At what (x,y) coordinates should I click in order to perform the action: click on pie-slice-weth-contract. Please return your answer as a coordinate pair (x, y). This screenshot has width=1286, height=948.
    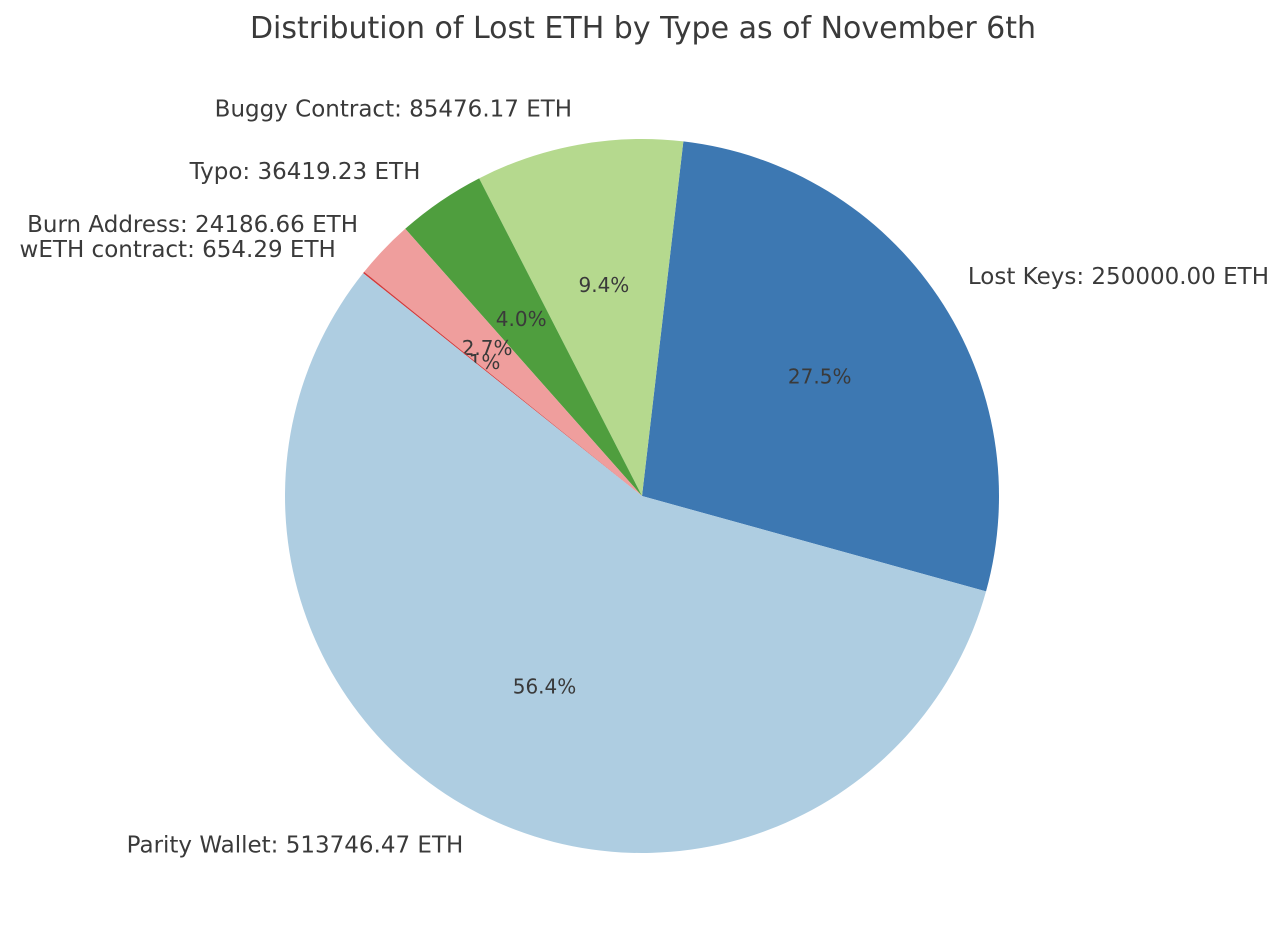
    Looking at the image, I should click on (502, 383).